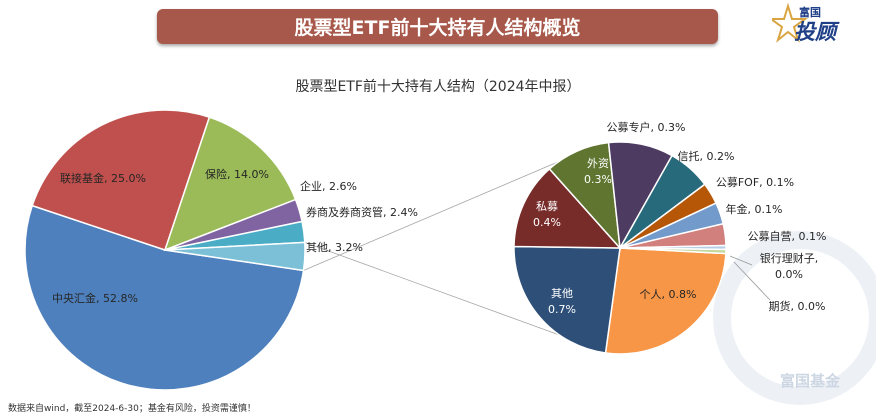 The width and height of the screenshot is (876, 414). Describe the element at coordinates (789, 266) in the screenshot. I see `detail-label-9: 银行理财子, 0.0%` at that location.